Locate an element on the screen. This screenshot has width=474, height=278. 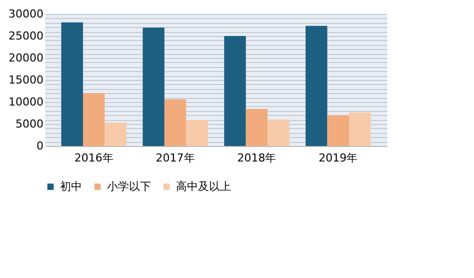
legend-label: 小学以下 is located at coordinates (129, 186).